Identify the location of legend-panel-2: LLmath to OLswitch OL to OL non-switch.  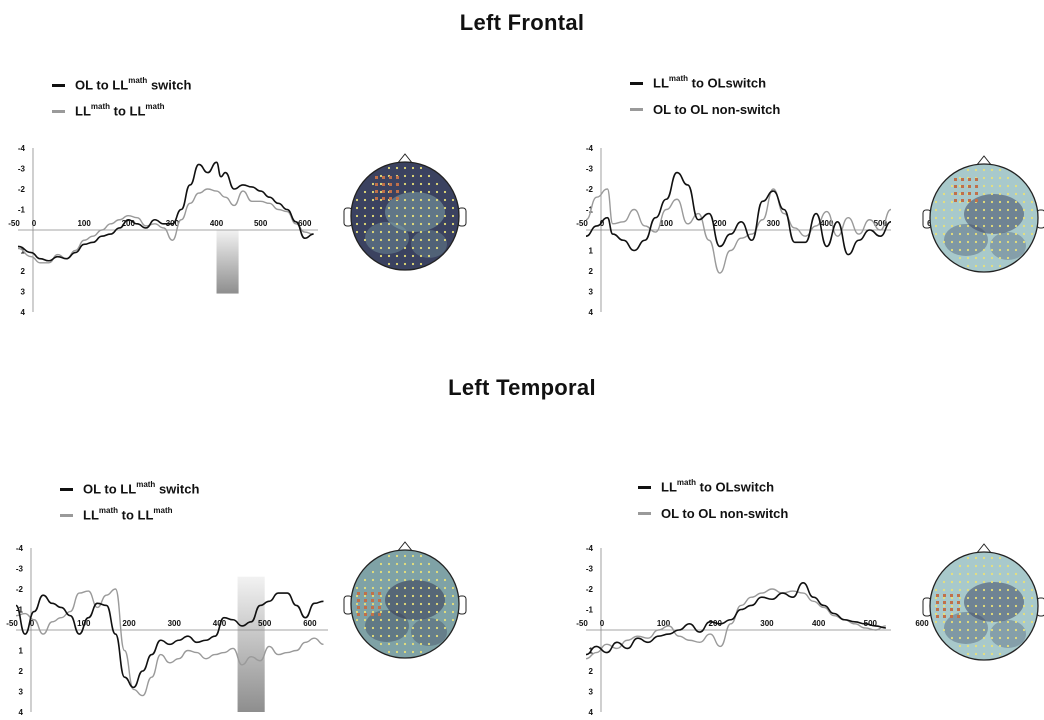
(705, 96).